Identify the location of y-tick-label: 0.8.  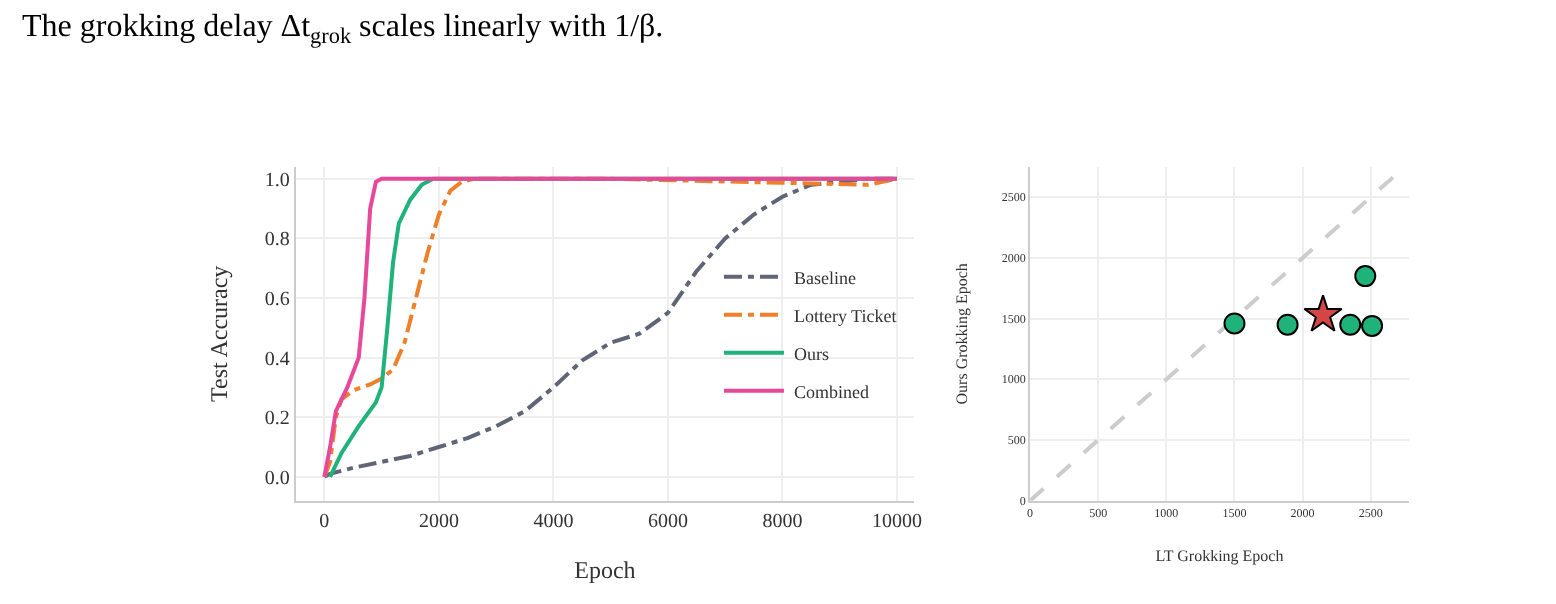
(277, 240).